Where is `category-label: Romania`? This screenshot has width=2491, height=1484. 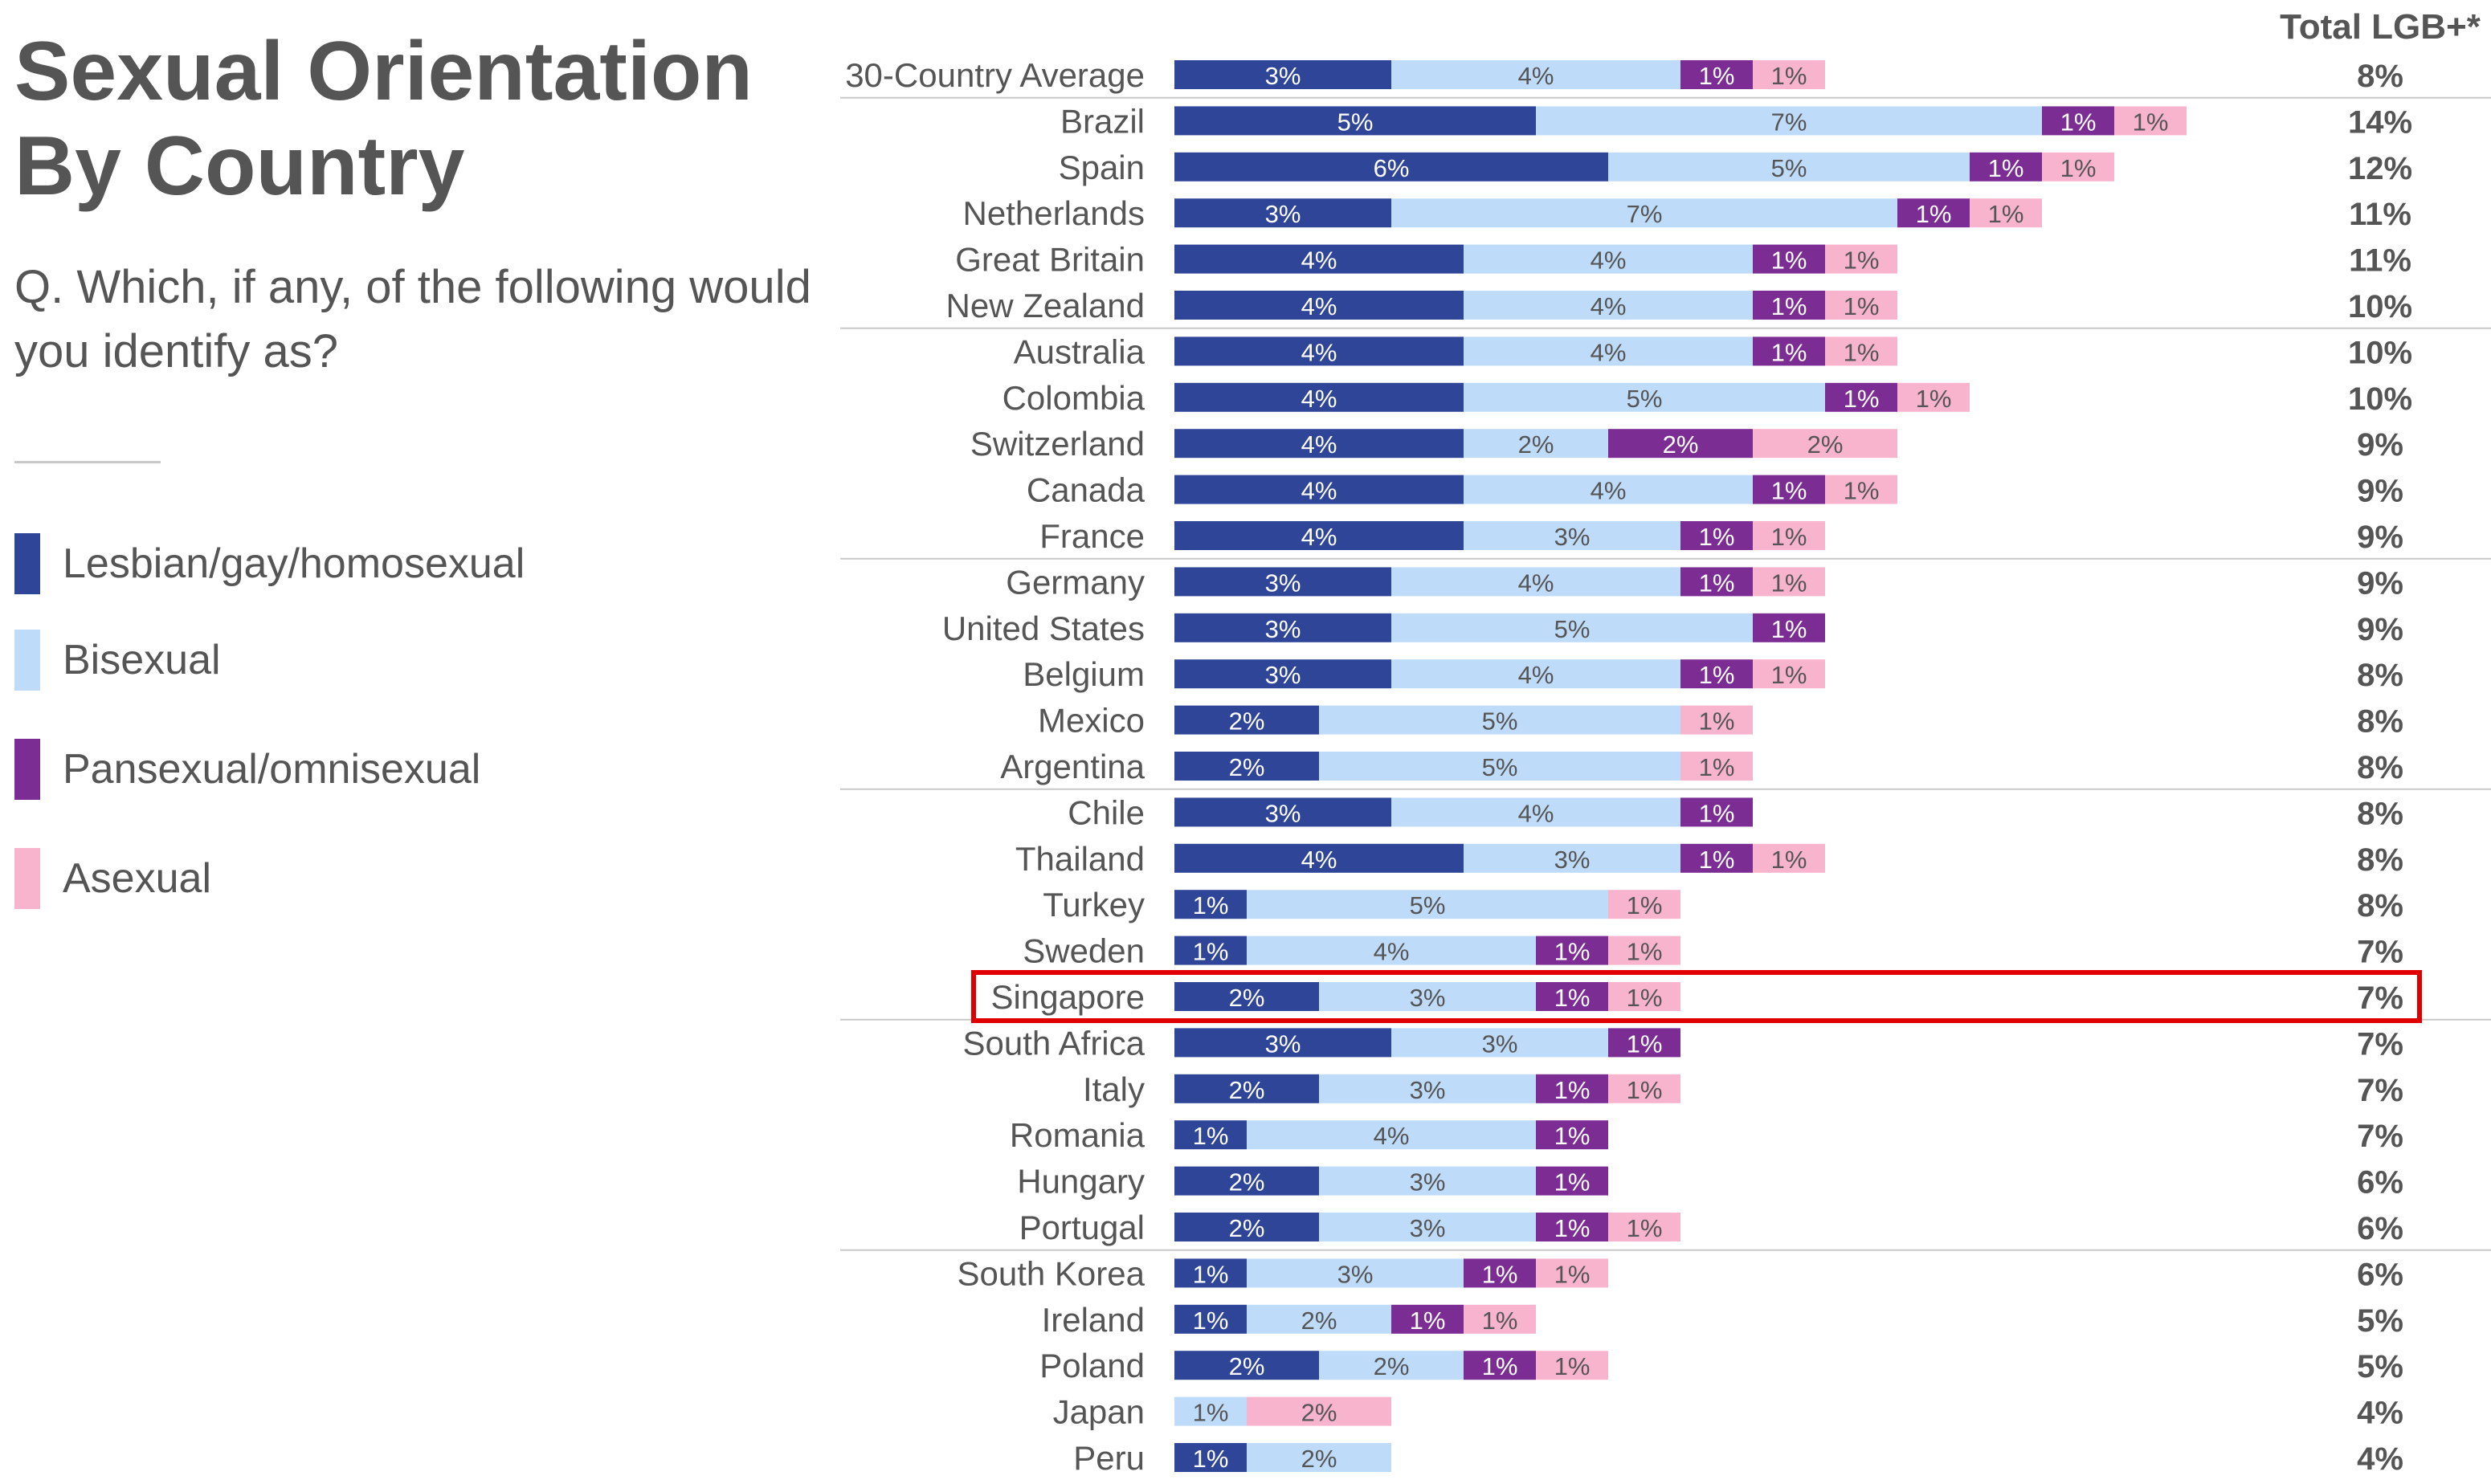 category-label: Romania is located at coordinates (1078, 1135).